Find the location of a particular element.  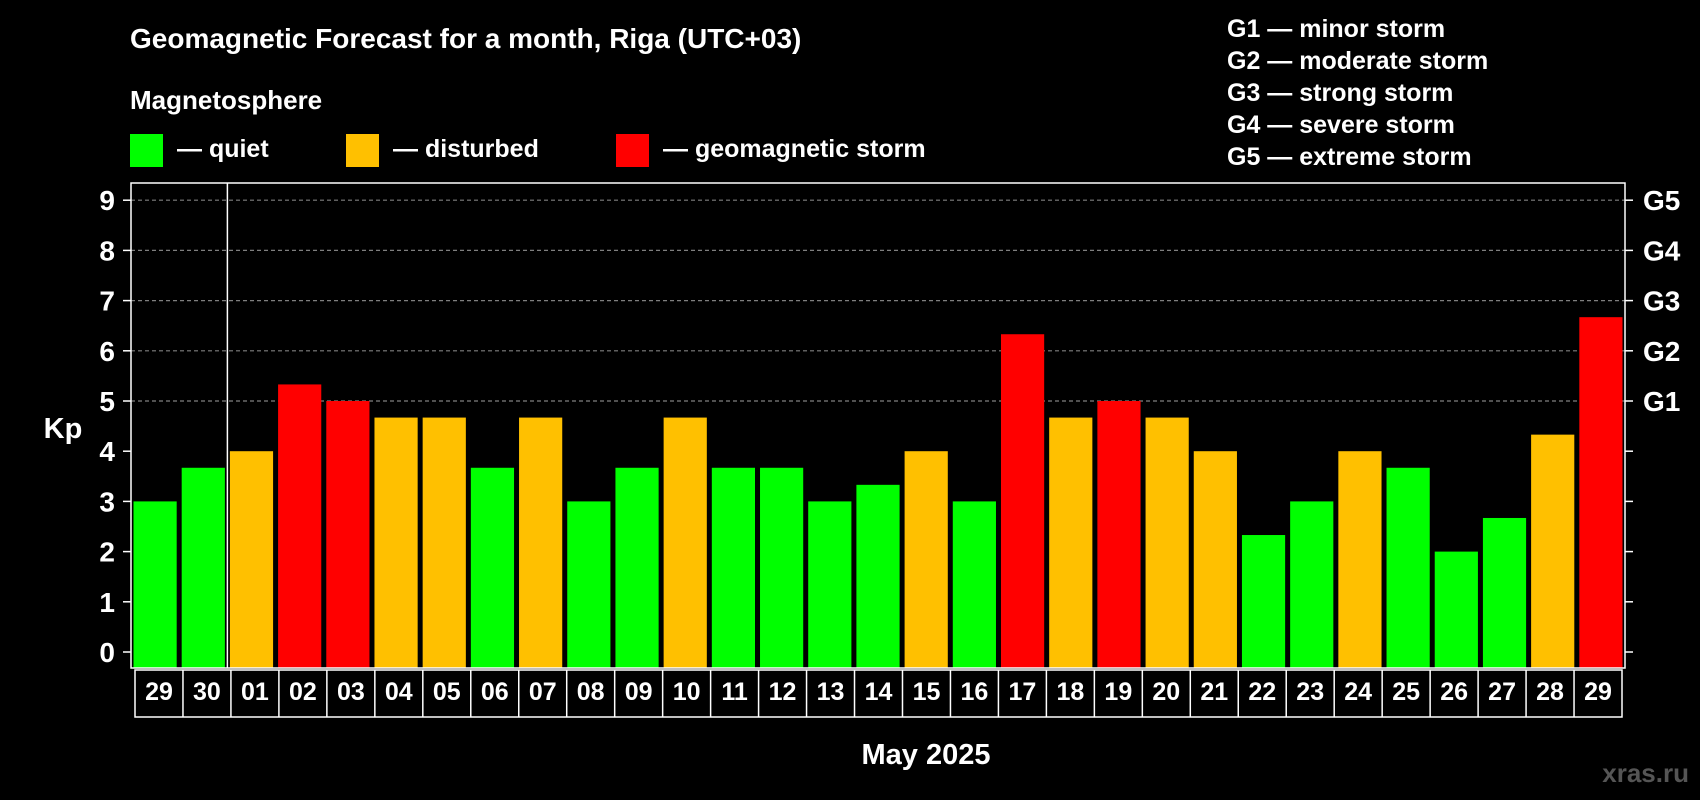

x-tick-label-02-3: 02 is located at coordinates (303, 692).